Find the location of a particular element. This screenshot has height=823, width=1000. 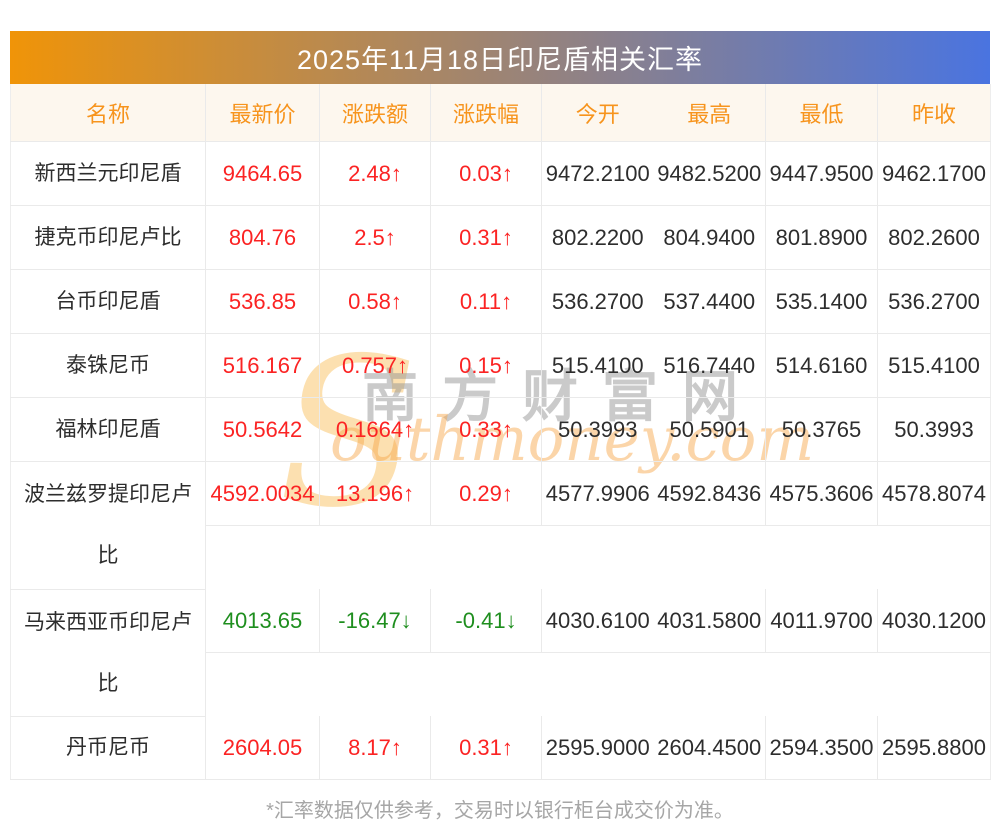

col-header-latest: 最新价 is located at coordinates (262, 113).